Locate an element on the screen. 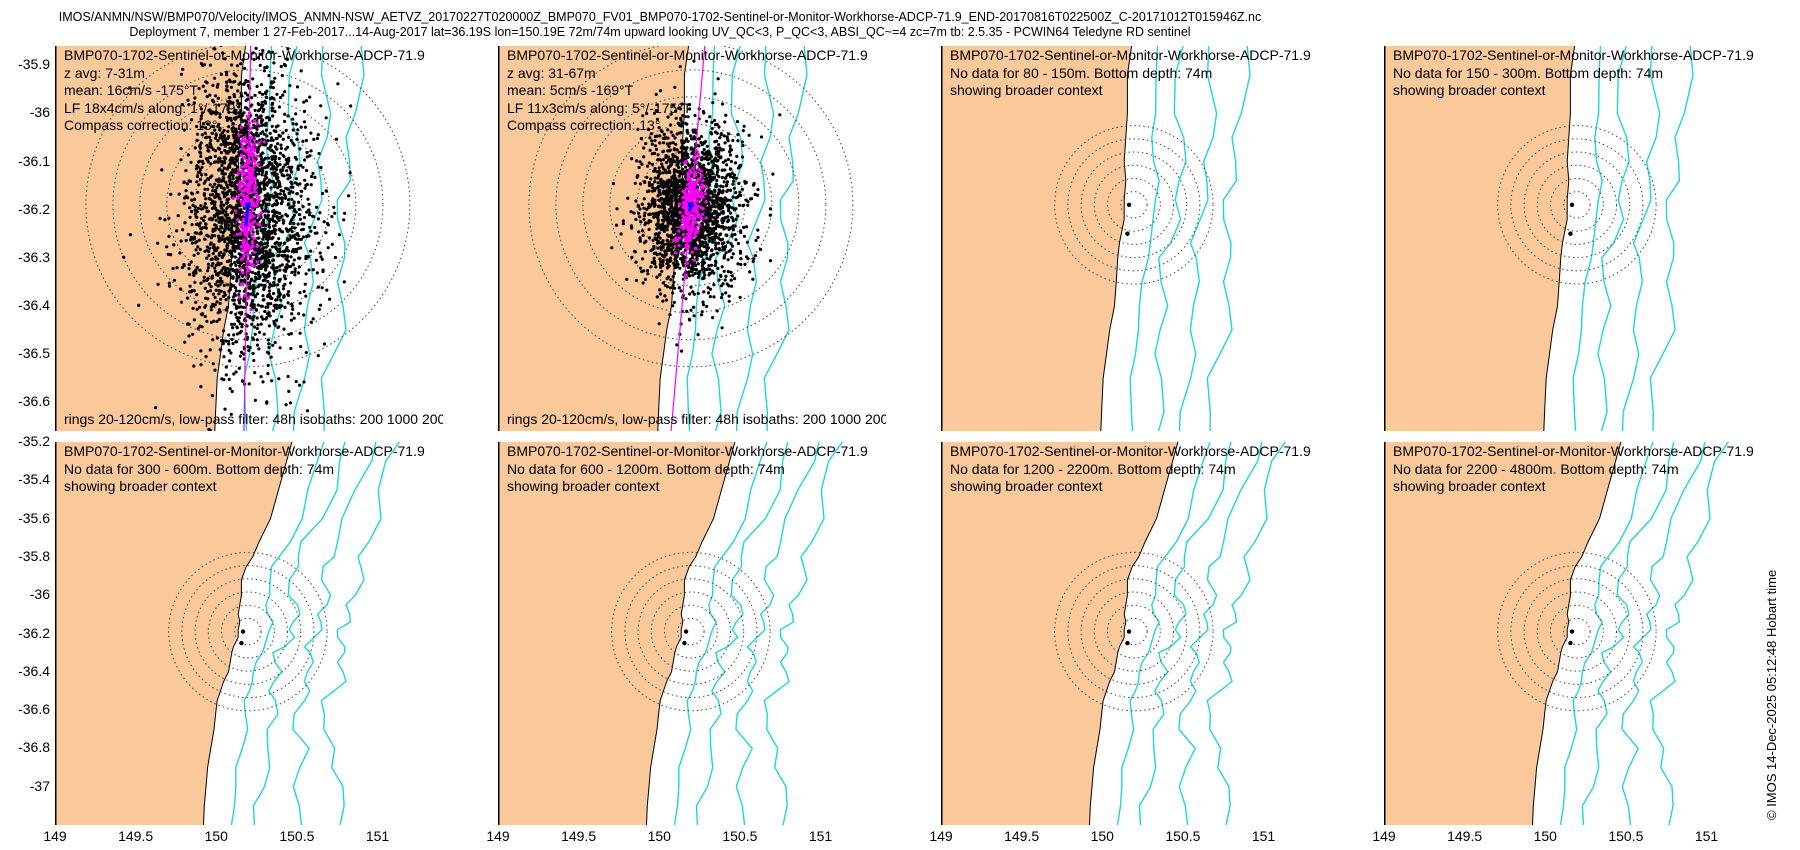 The image size is (1800, 850). ytick-row1: -36.1 is located at coordinates (34, 160).